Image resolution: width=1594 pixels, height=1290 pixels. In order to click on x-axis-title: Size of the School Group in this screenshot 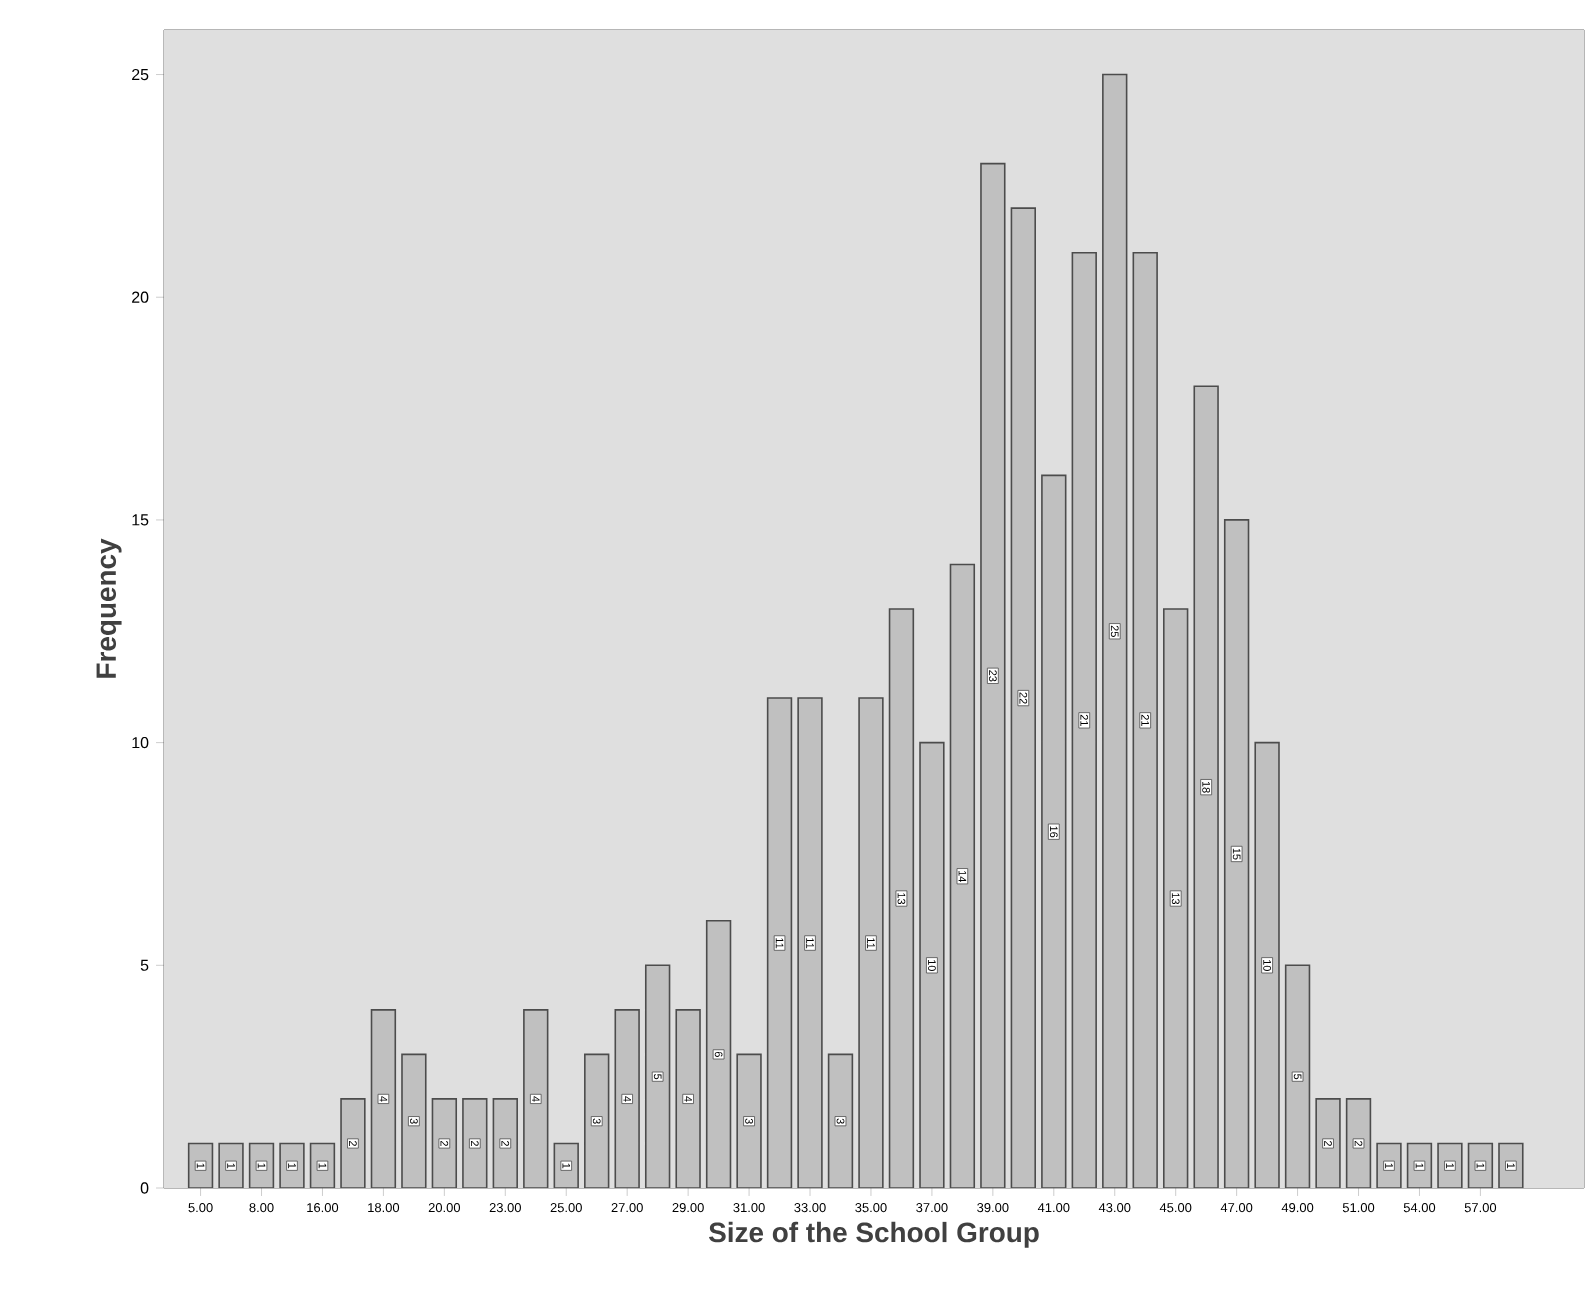, I will do `click(873, 1234)`.